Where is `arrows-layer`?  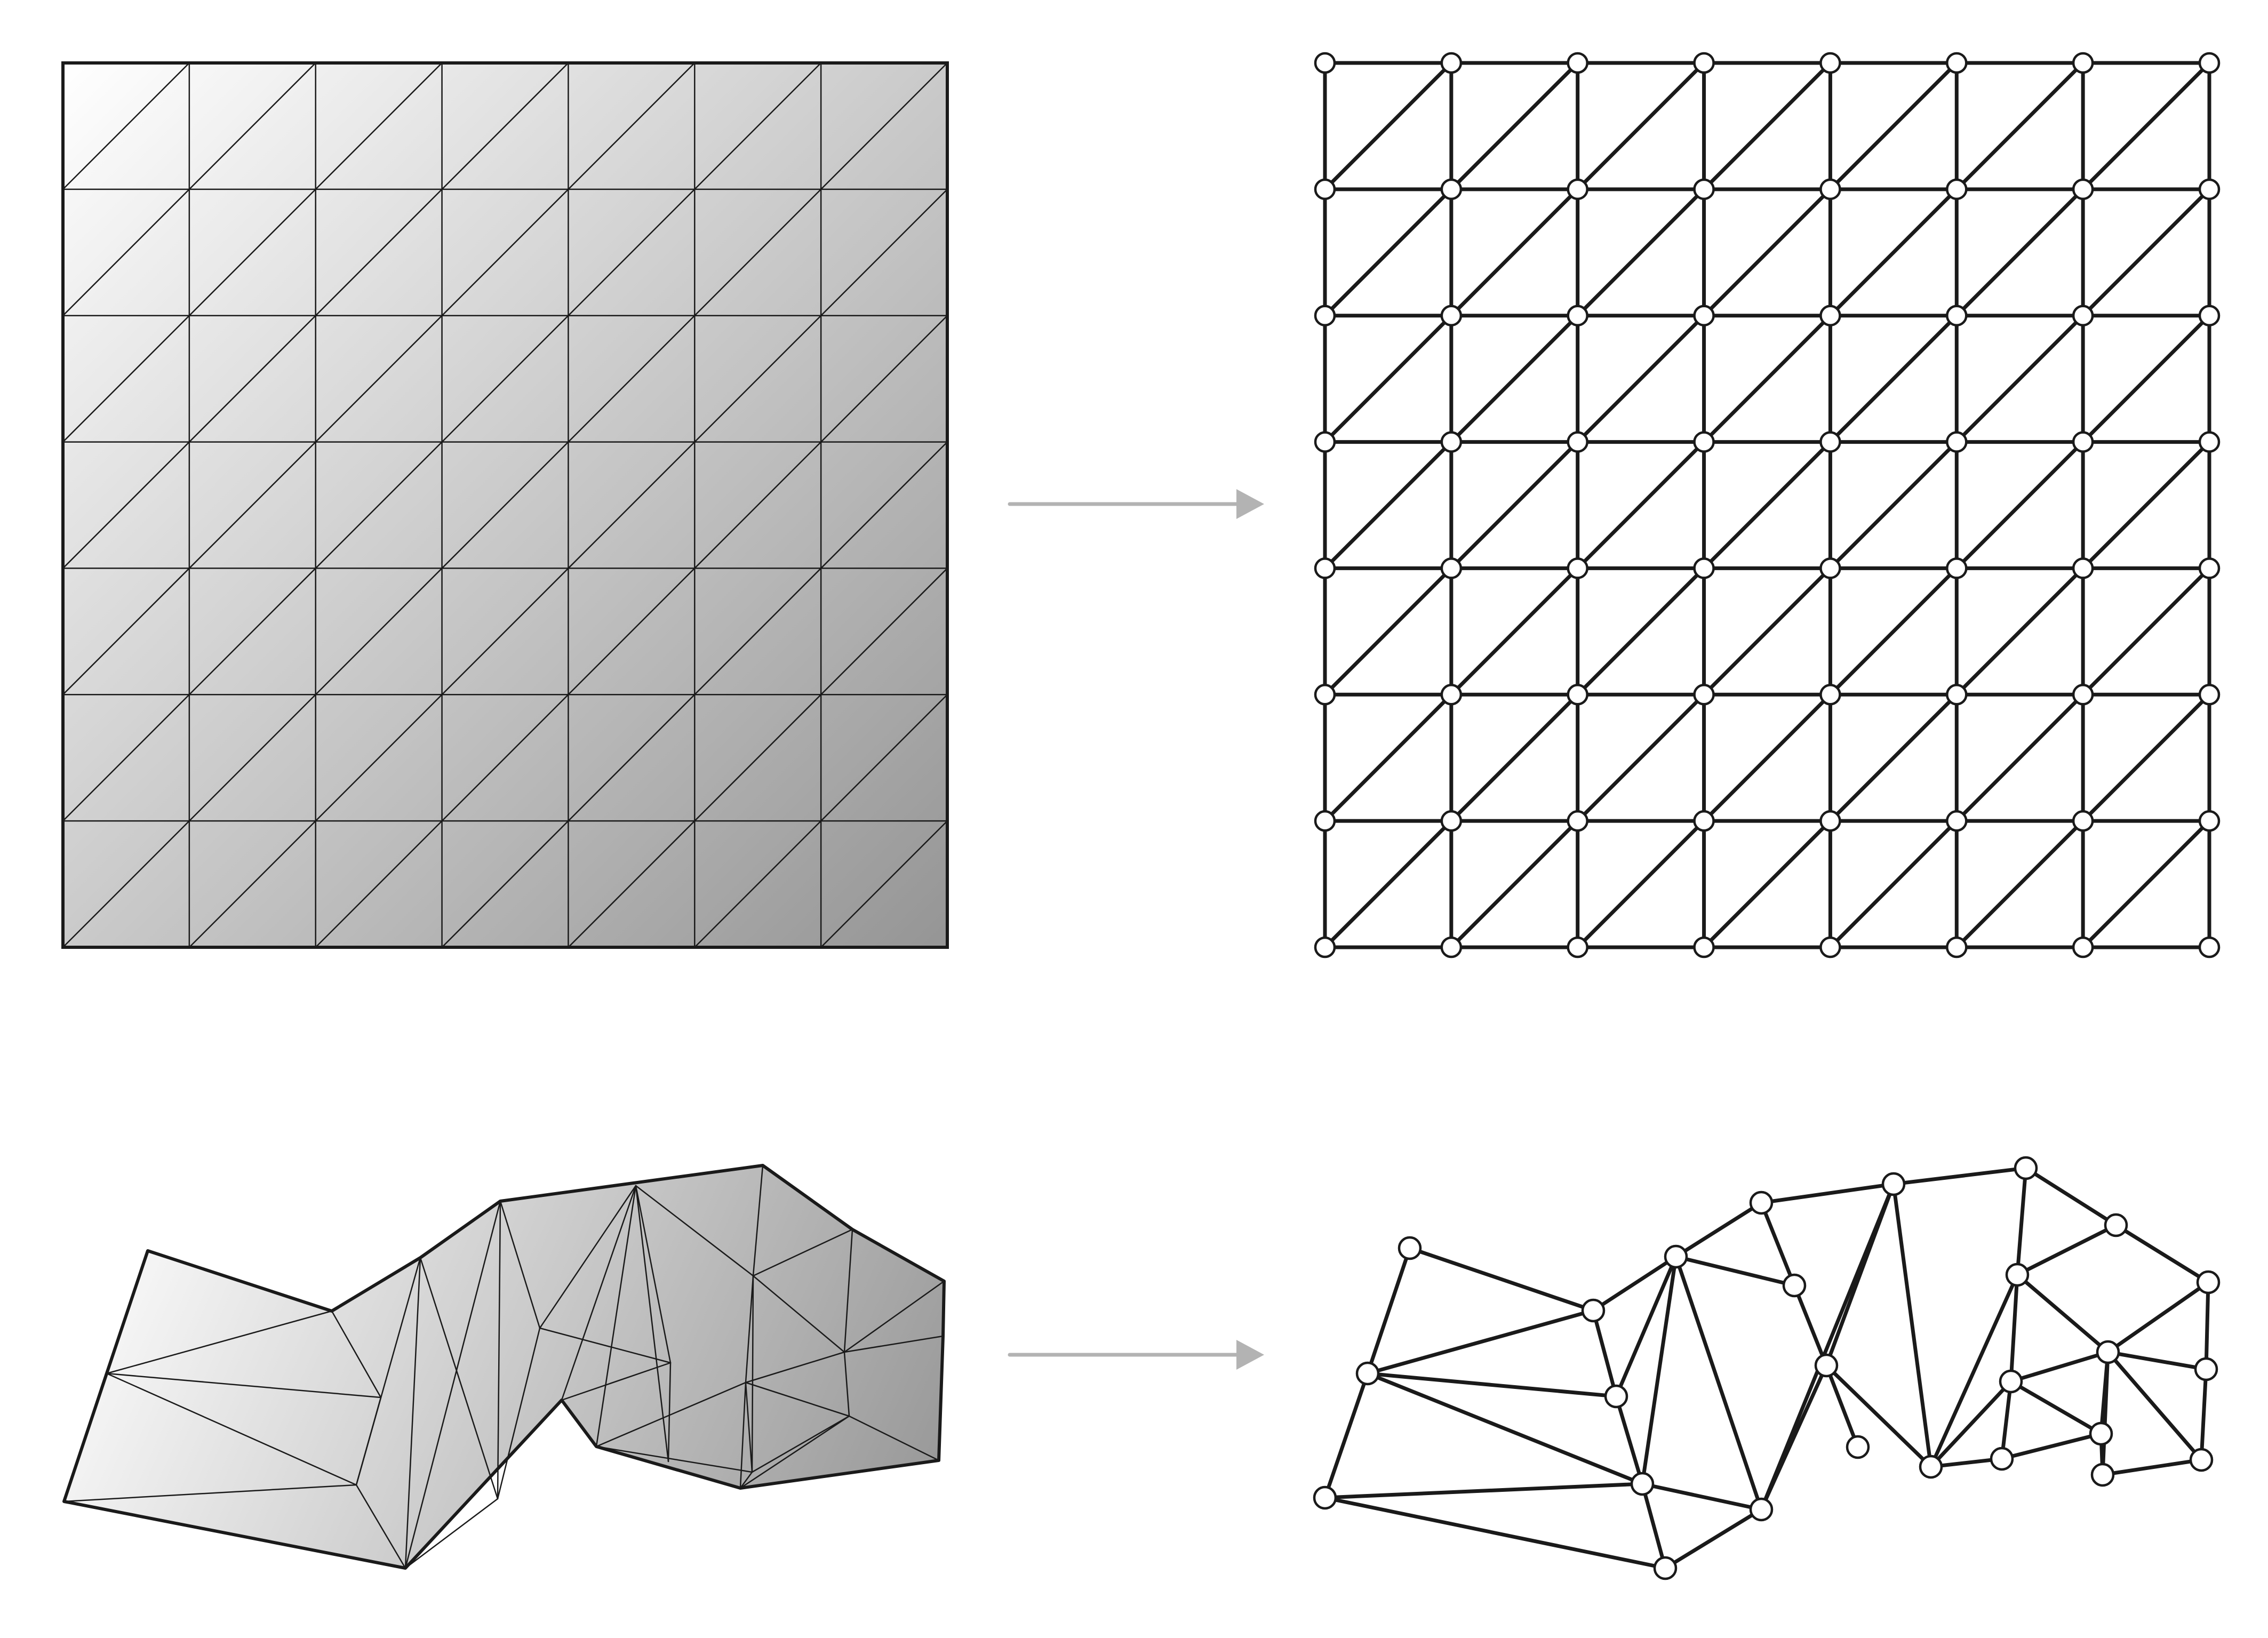
arrows-layer is located at coordinates (1136, 930).